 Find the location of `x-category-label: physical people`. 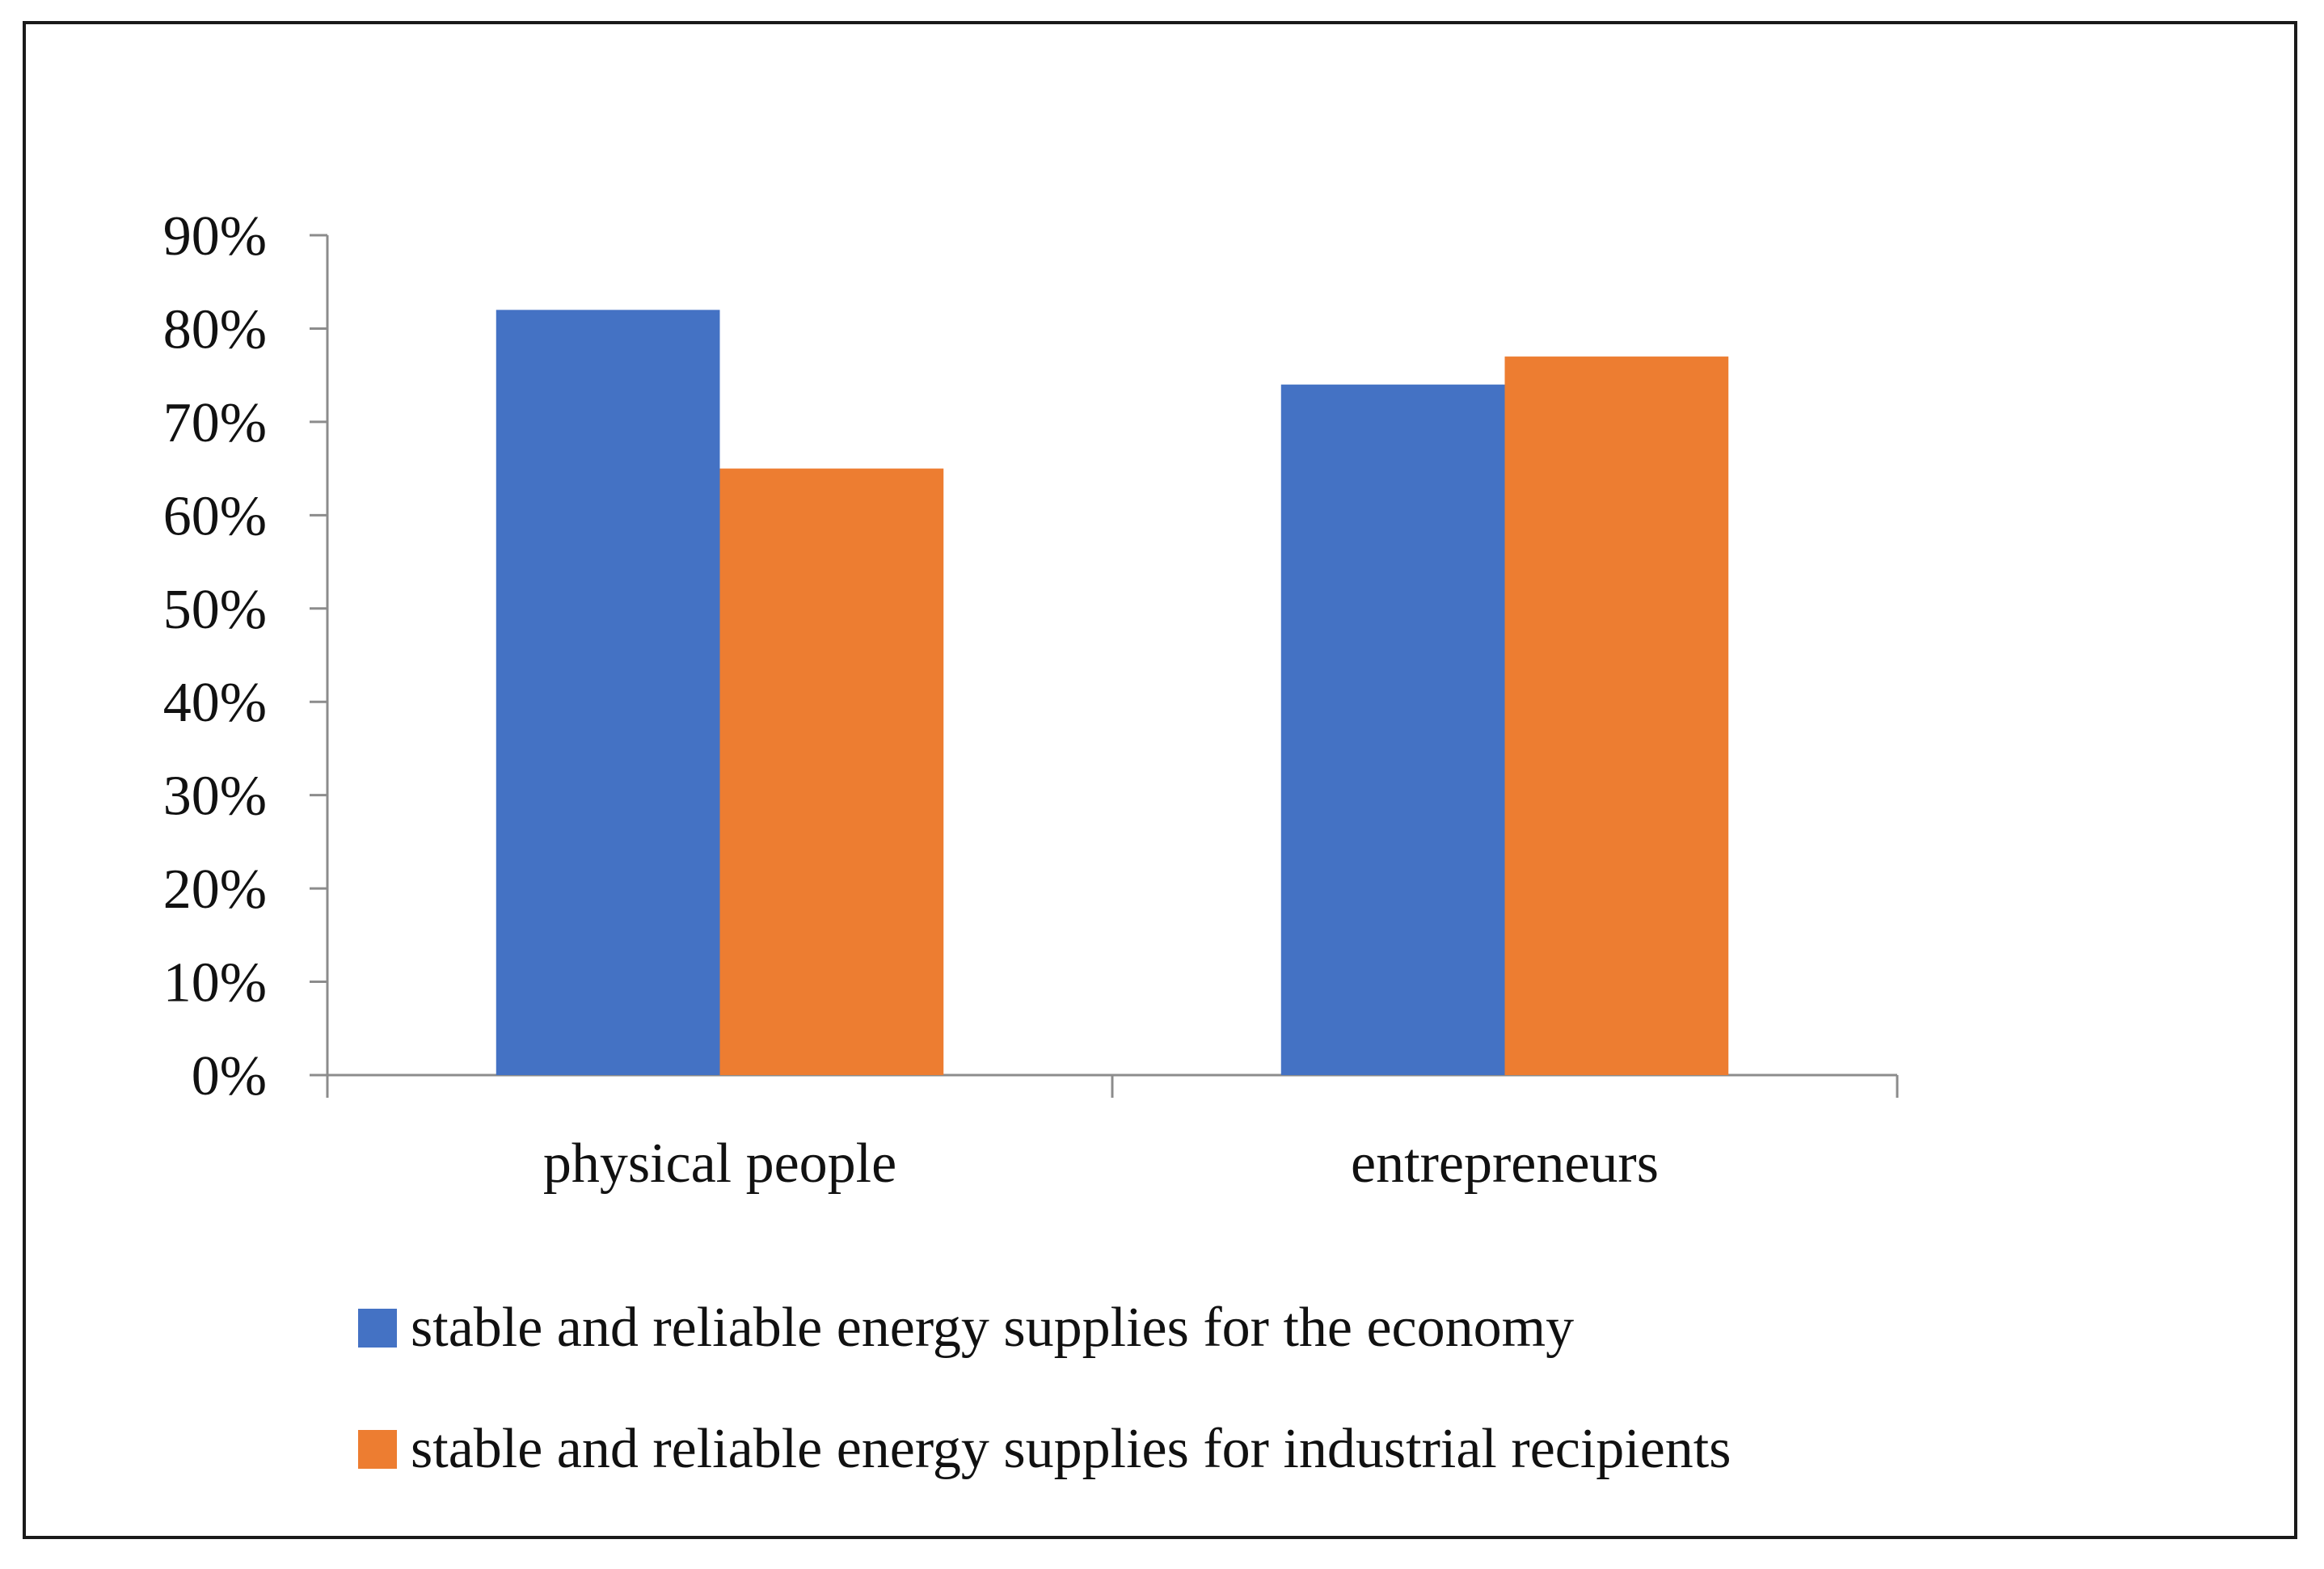

x-category-label: physical people is located at coordinates (719, 1163).